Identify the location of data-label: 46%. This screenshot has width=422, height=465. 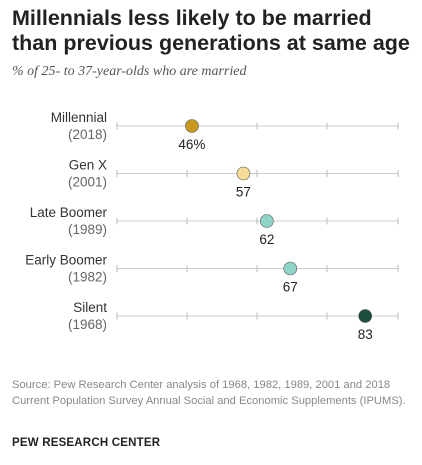
(191, 144).